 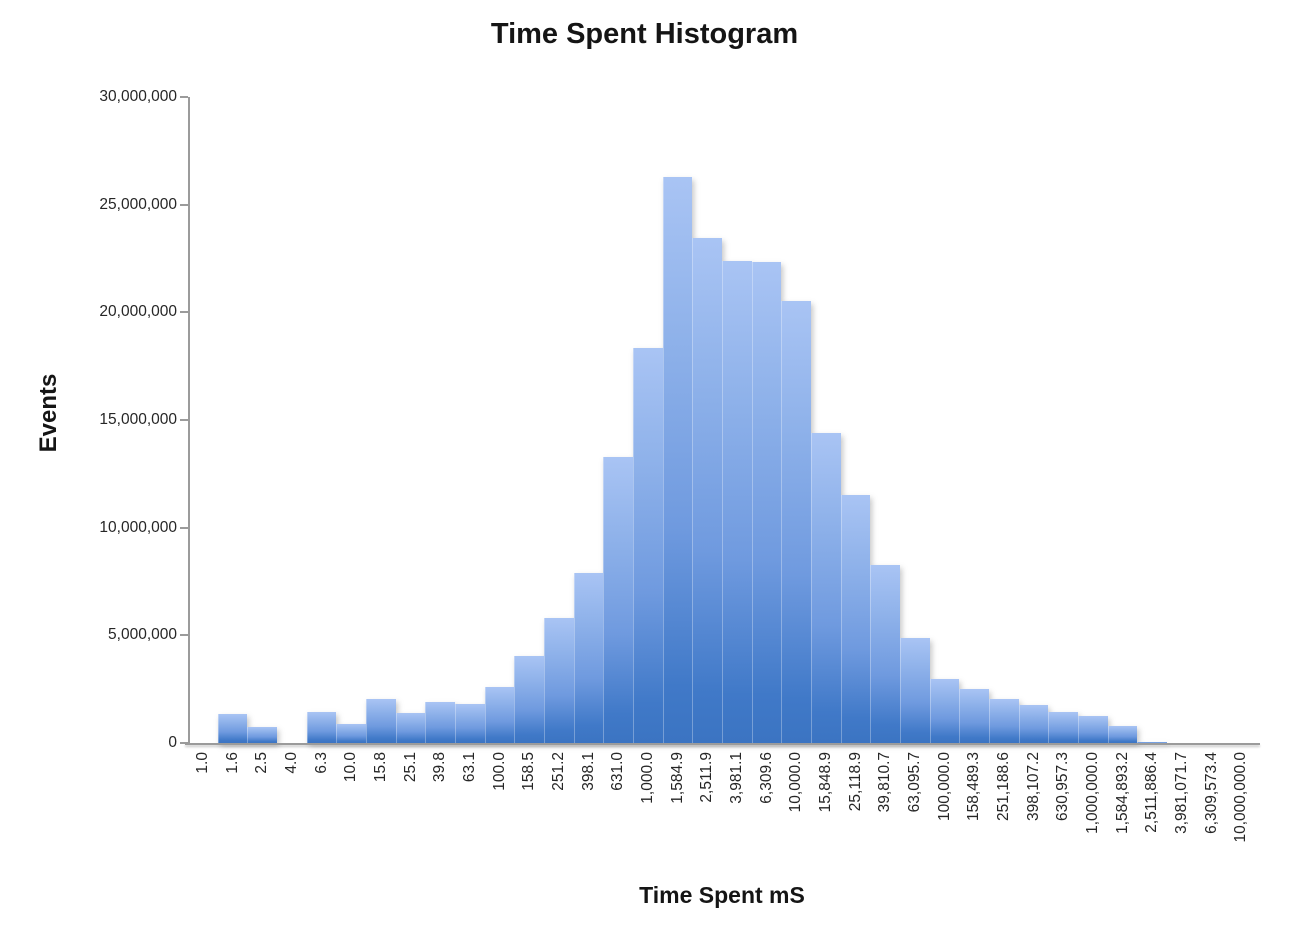 I want to click on x-tick-label: 4.0, so click(x=291, y=763).